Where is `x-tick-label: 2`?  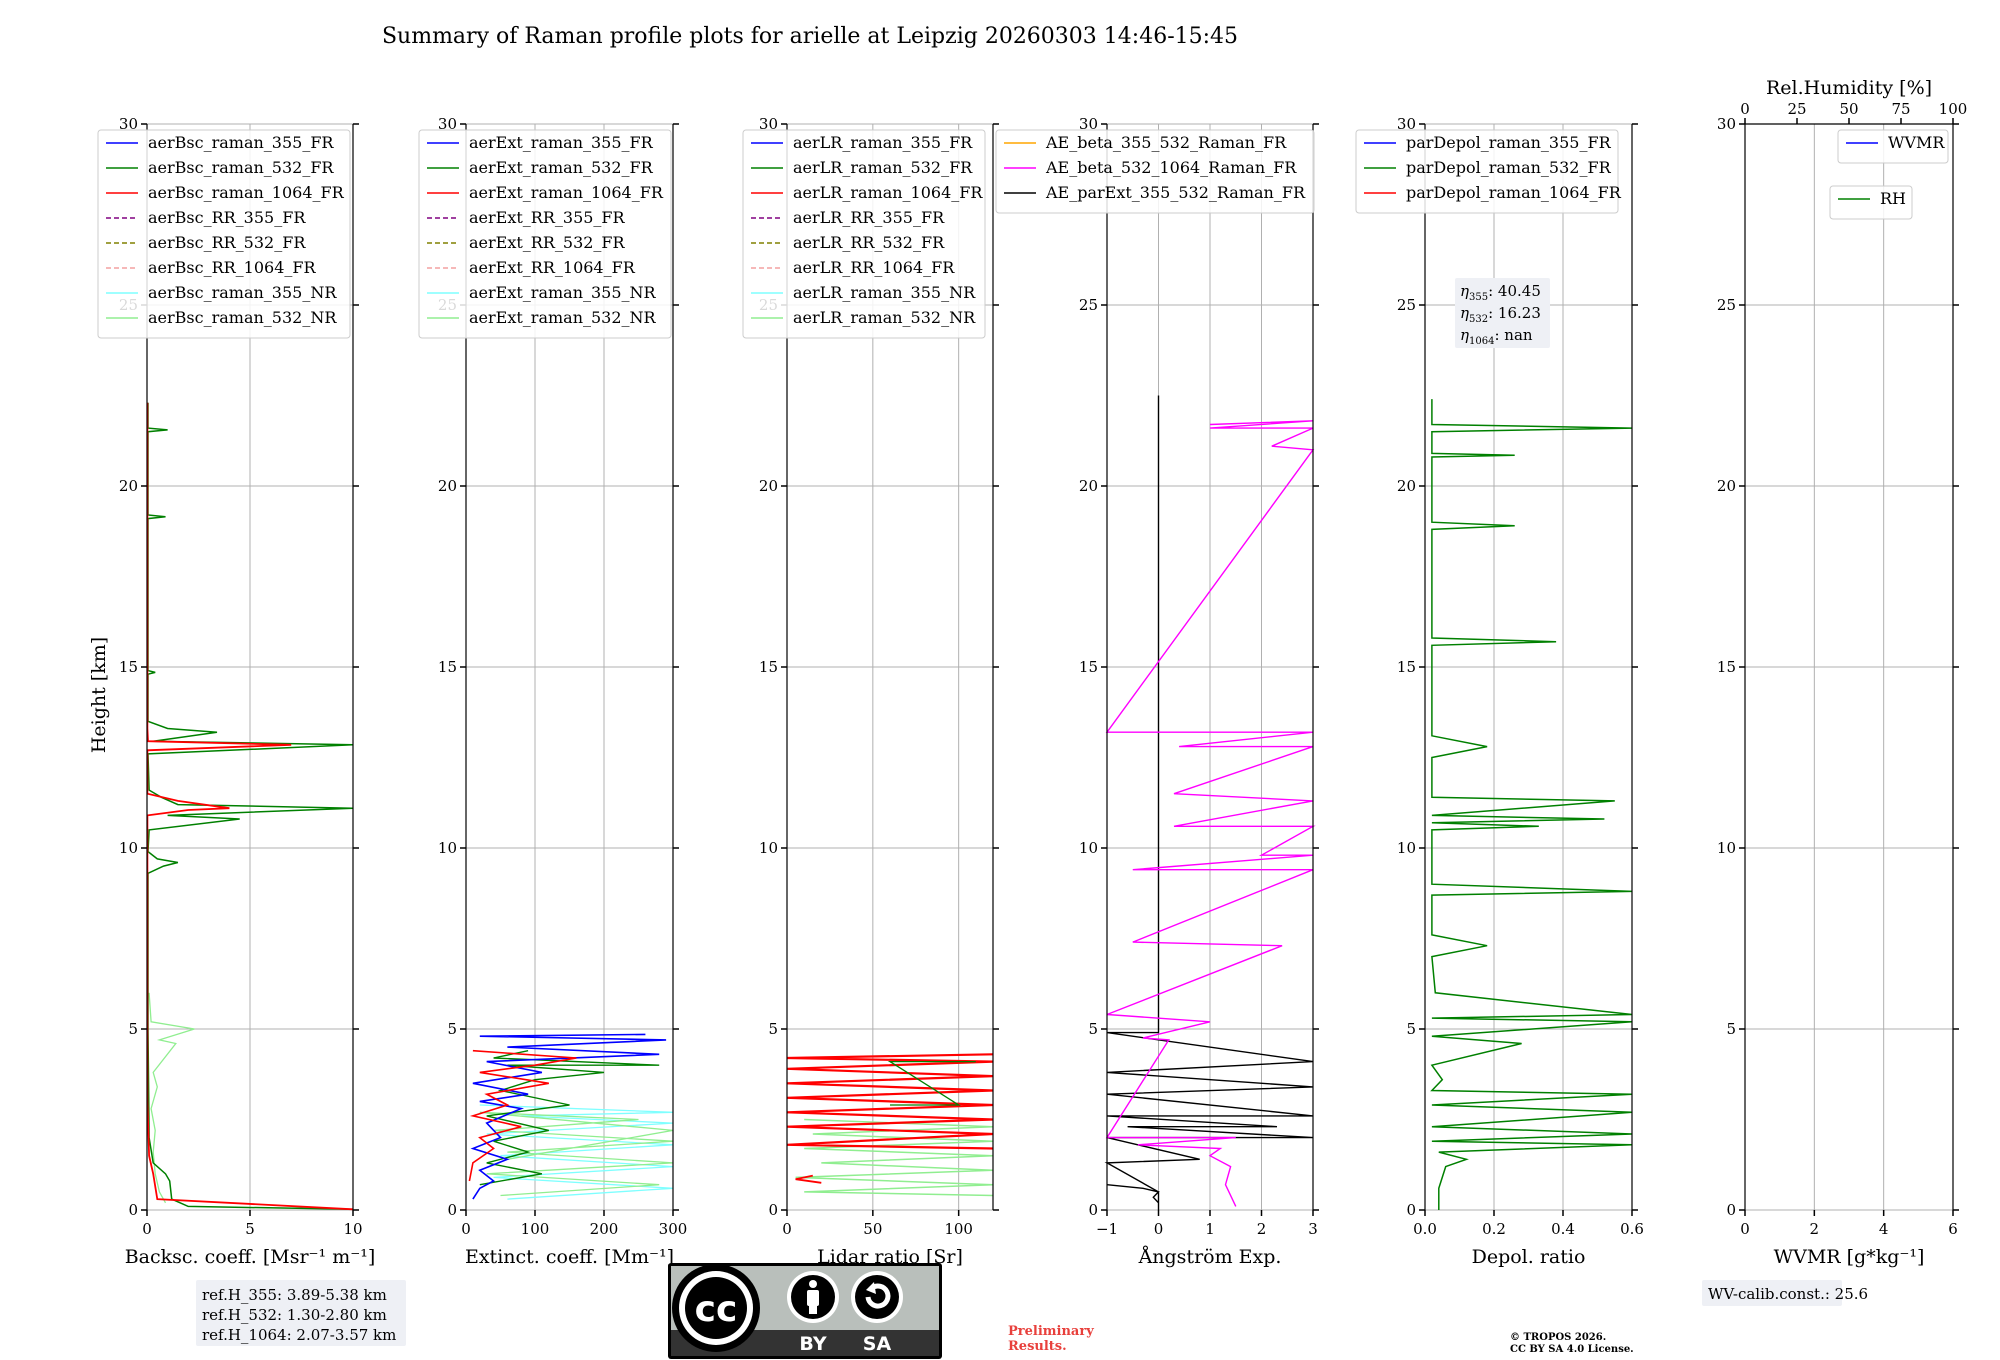
x-tick-label: 2 is located at coordinates (1262, 1229).